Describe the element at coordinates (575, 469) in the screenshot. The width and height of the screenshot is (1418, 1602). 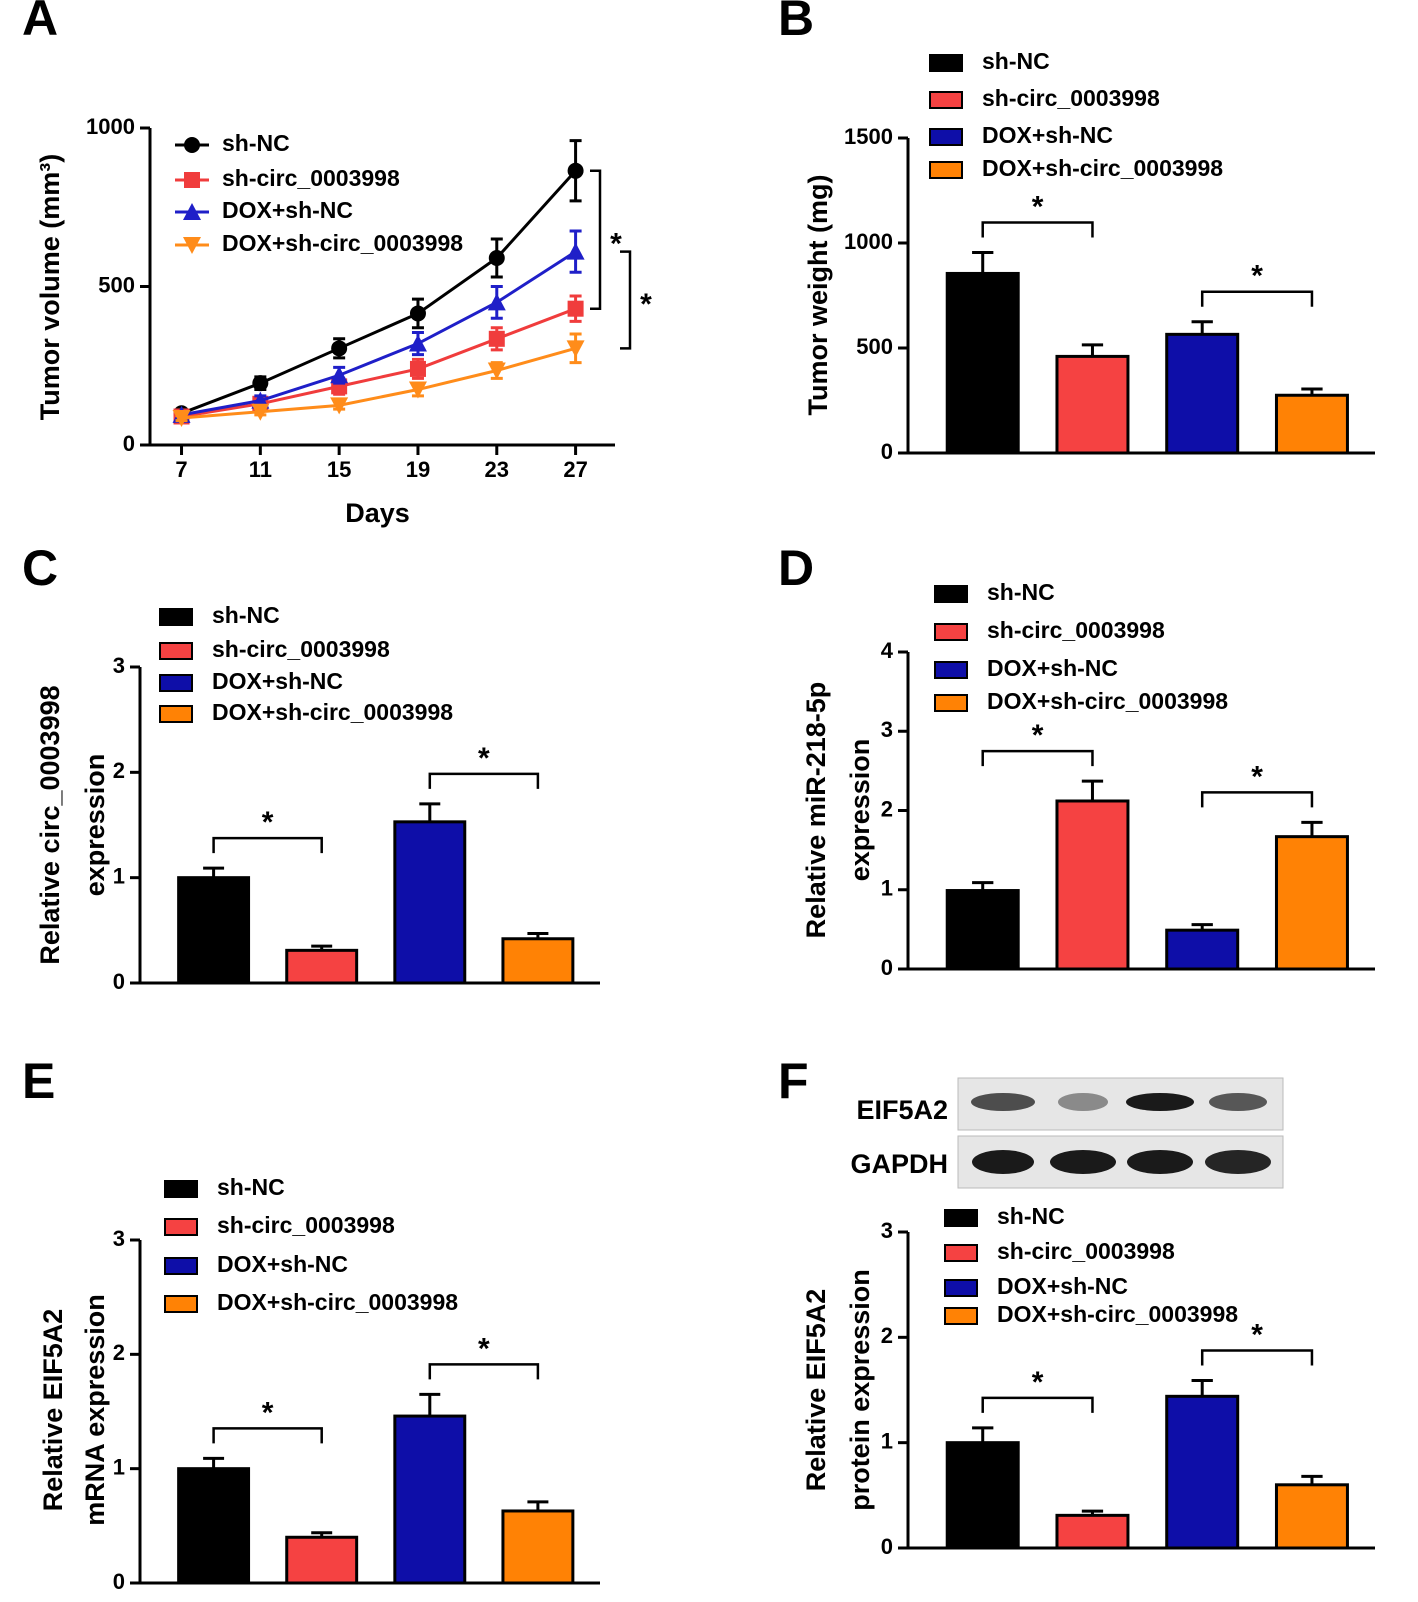
I see `x-tick-label: 27` at that location.